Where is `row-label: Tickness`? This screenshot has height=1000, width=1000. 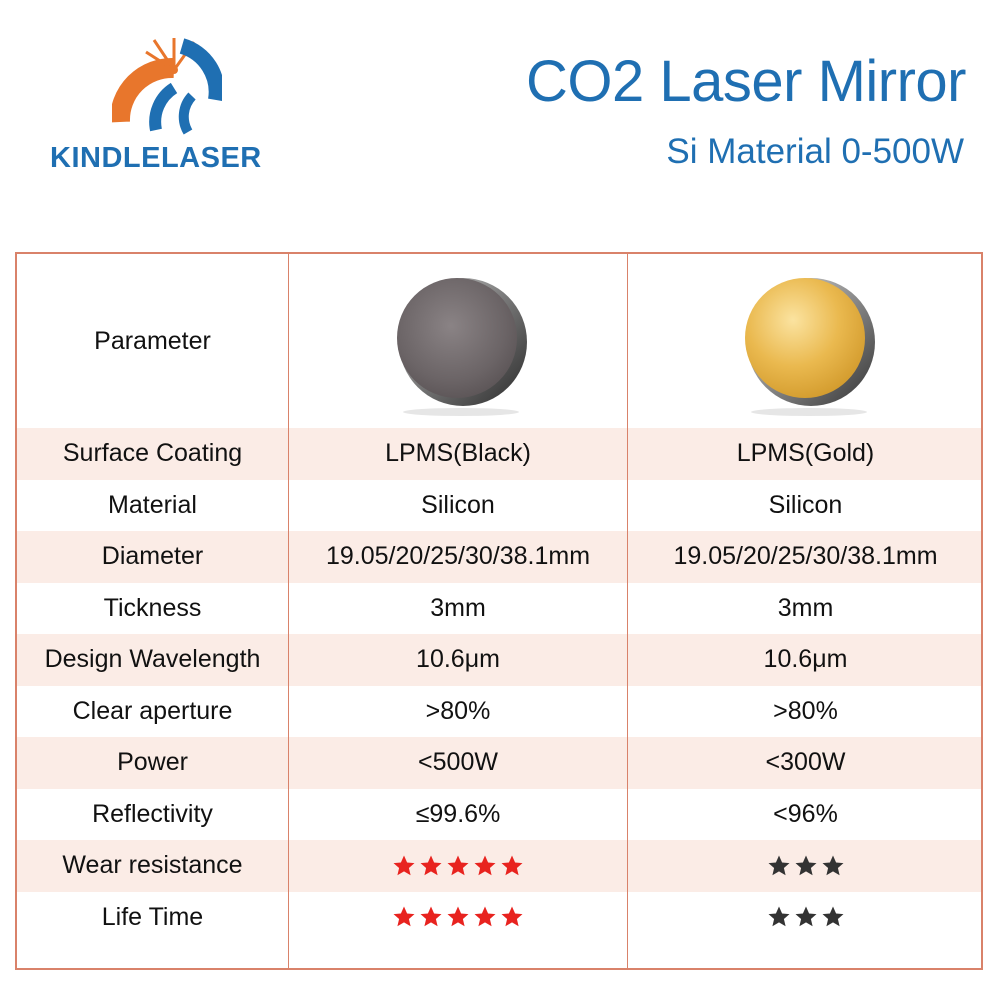
row-label: Tickness is located at coordinates (152, 607).